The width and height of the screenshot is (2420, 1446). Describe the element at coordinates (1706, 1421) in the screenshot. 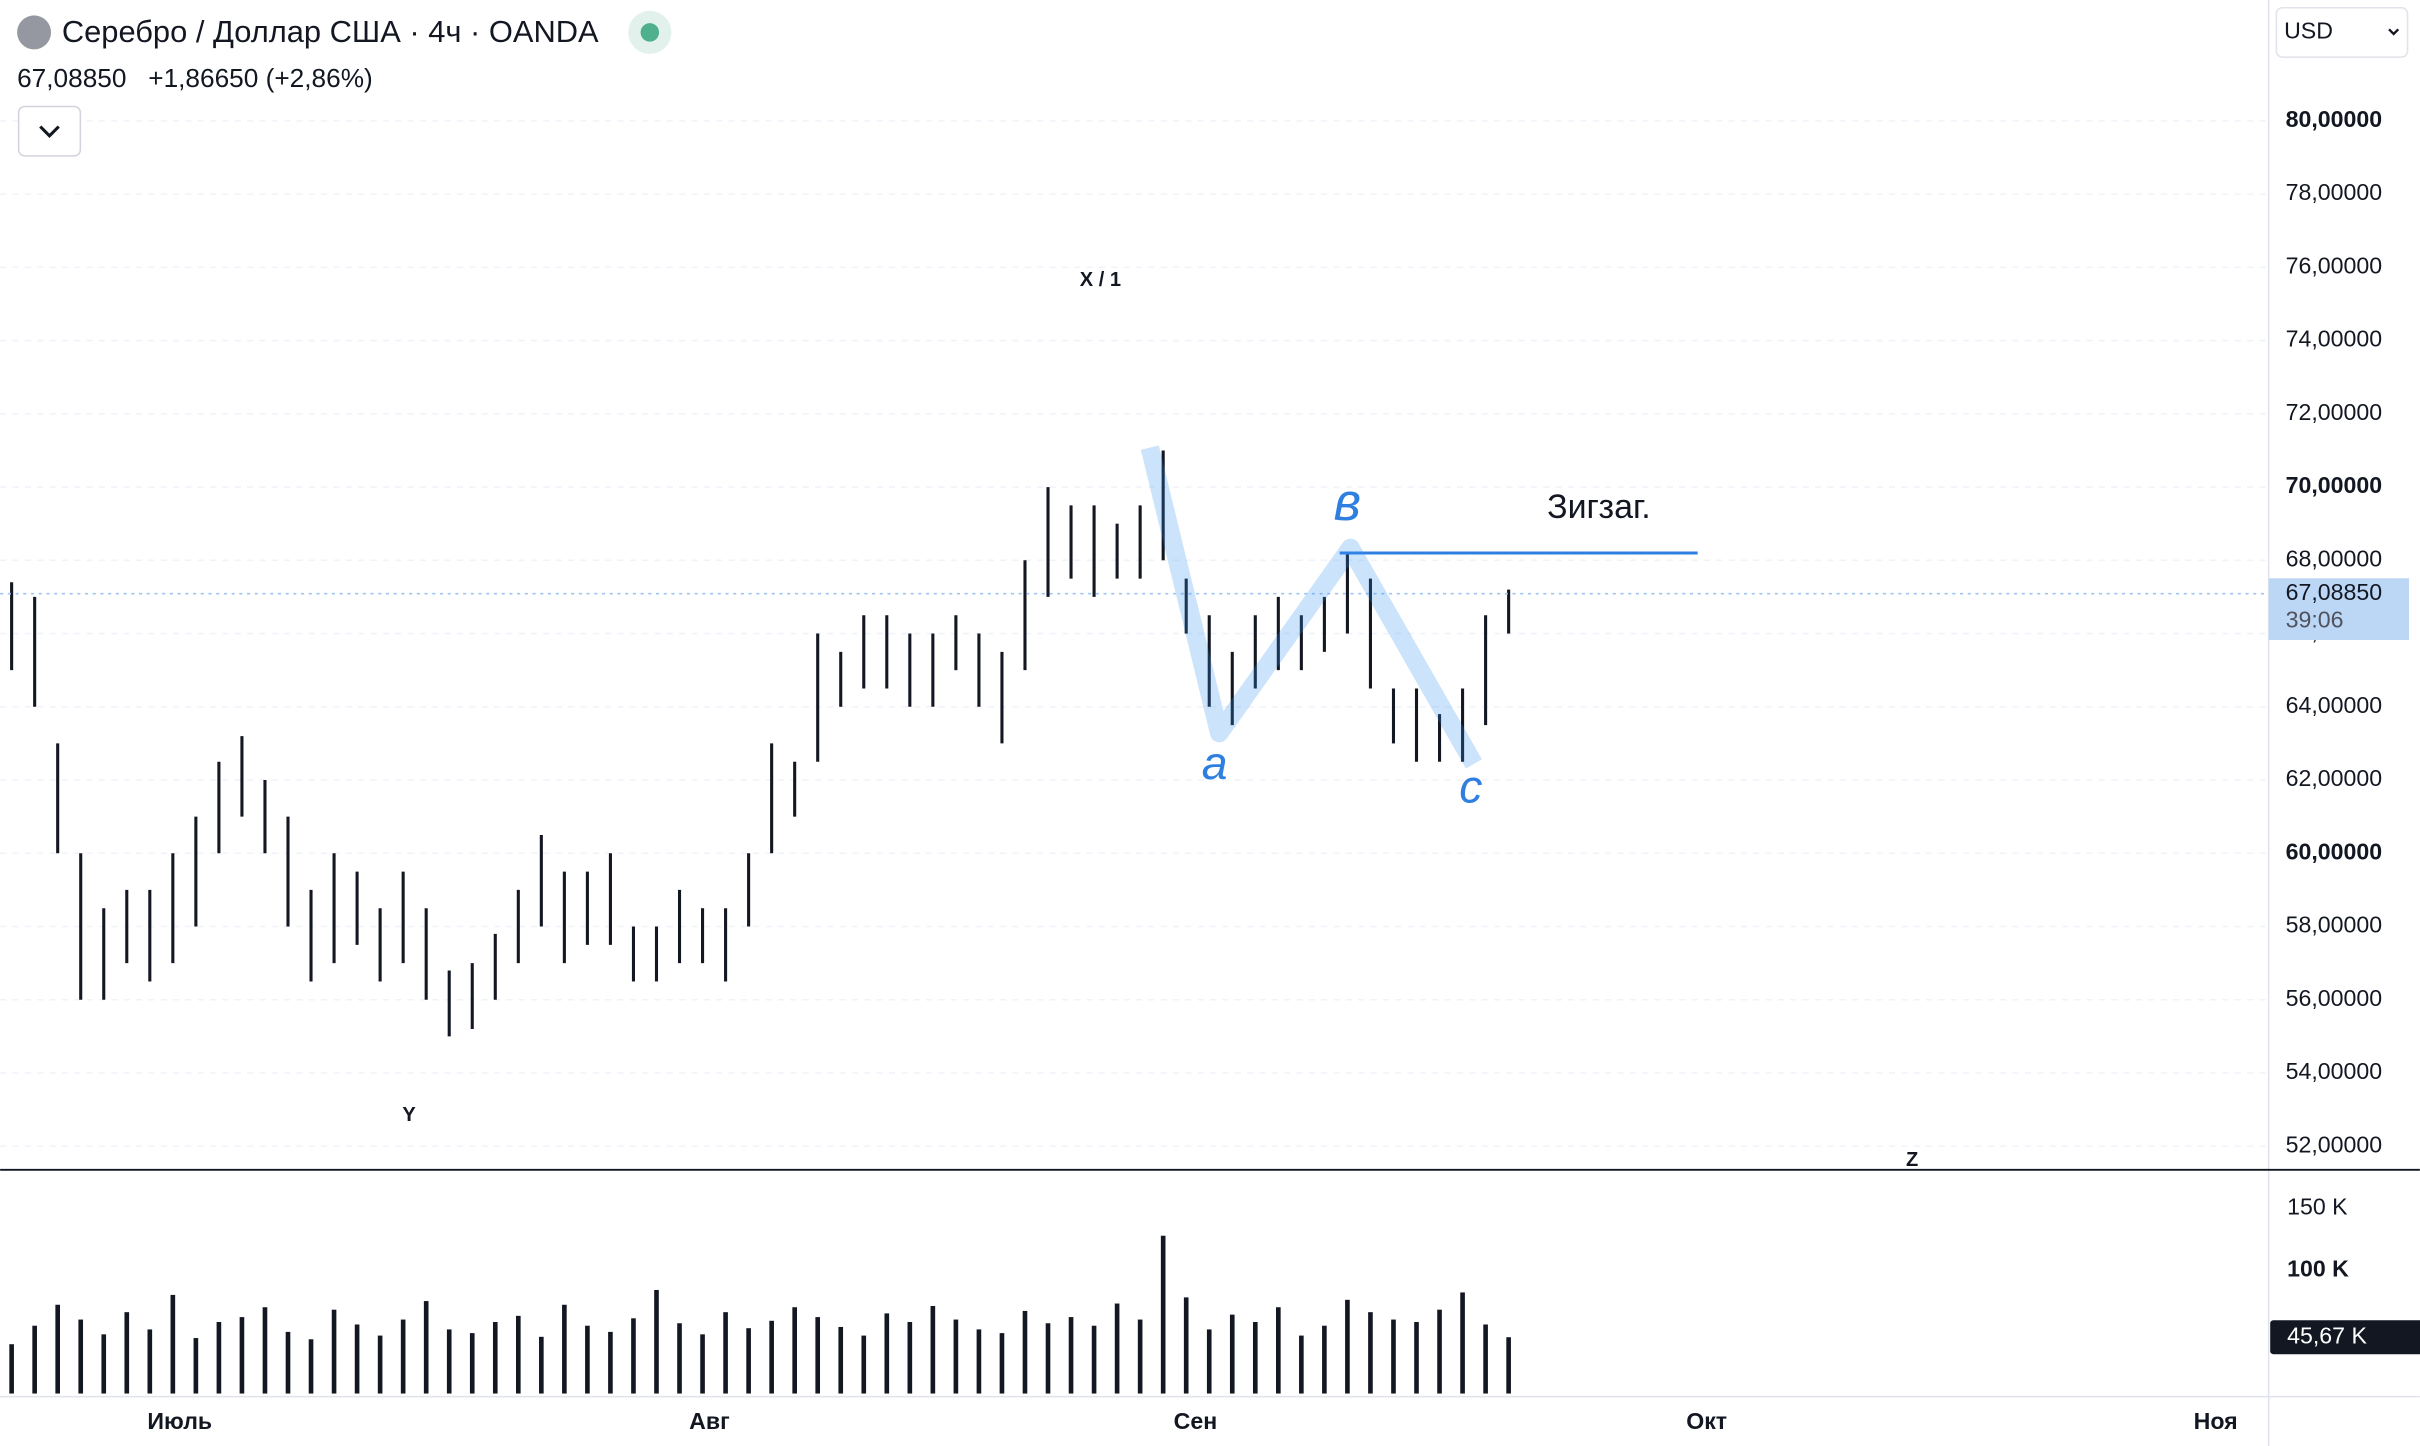

I see `x-tick-label: Окт` at that location.